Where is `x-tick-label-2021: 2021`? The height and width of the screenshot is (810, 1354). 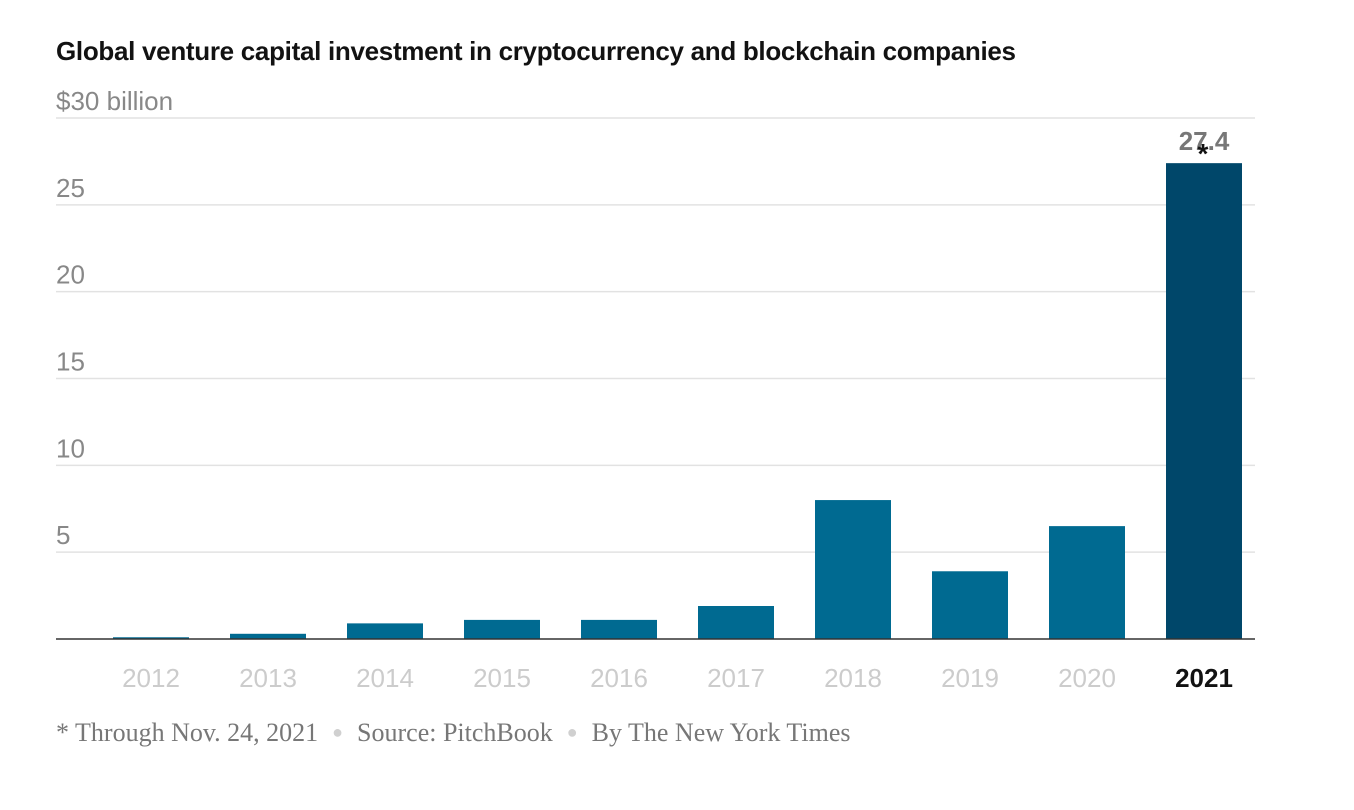 x-tick-label-2021: 2021 is located at coordinates (1204, 678).